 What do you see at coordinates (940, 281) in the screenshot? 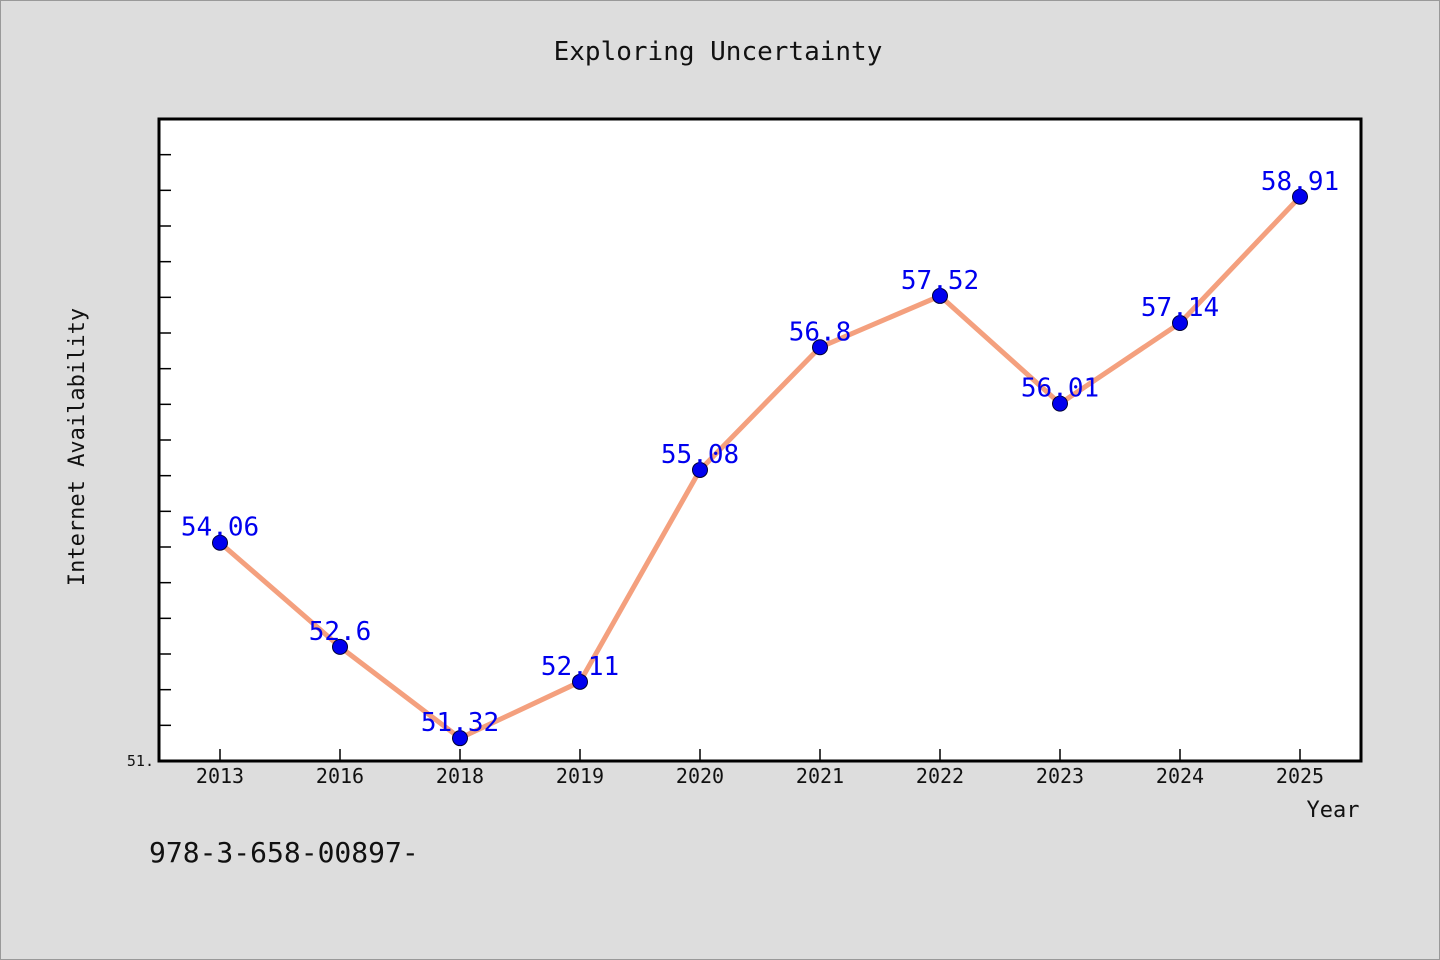
I see `data-label: 57.52` at bounding box center [940, 281].